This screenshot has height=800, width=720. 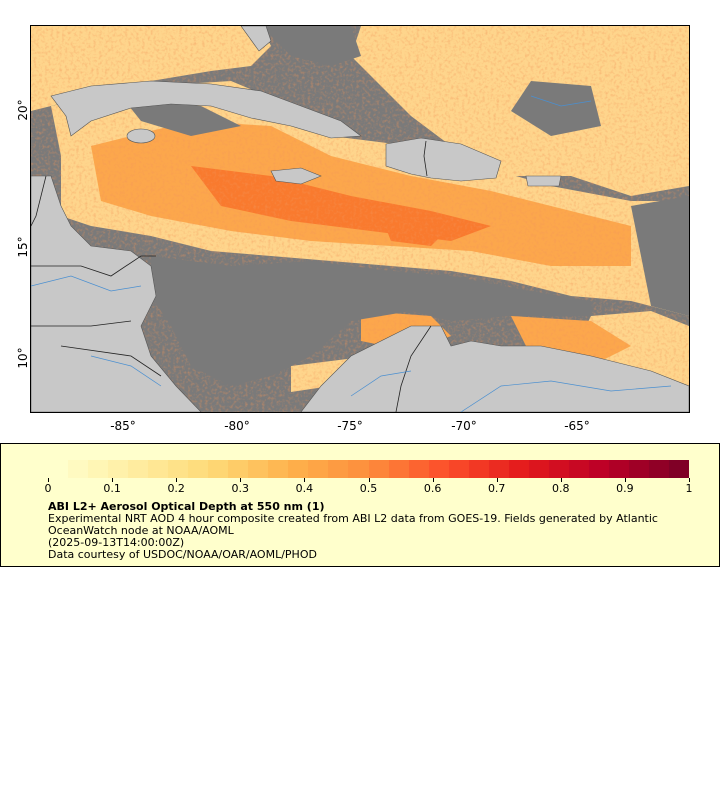 I want to click on puerto-rico, so click(x=543, y=181).